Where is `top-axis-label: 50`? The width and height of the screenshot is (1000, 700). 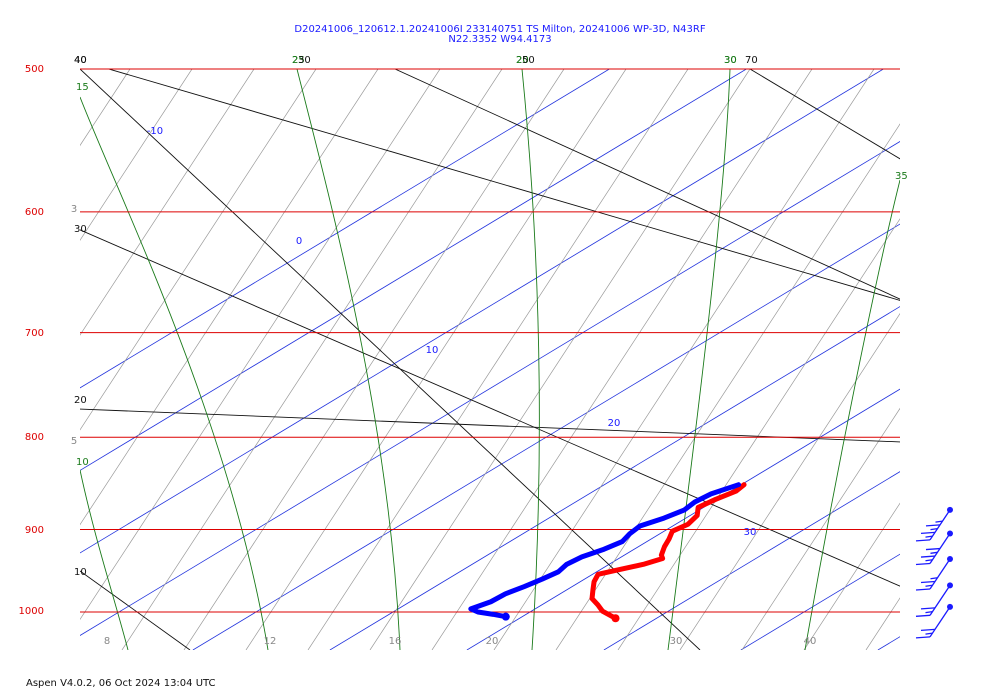 top-axis-label: 50 is located at coordinates (528, 60).